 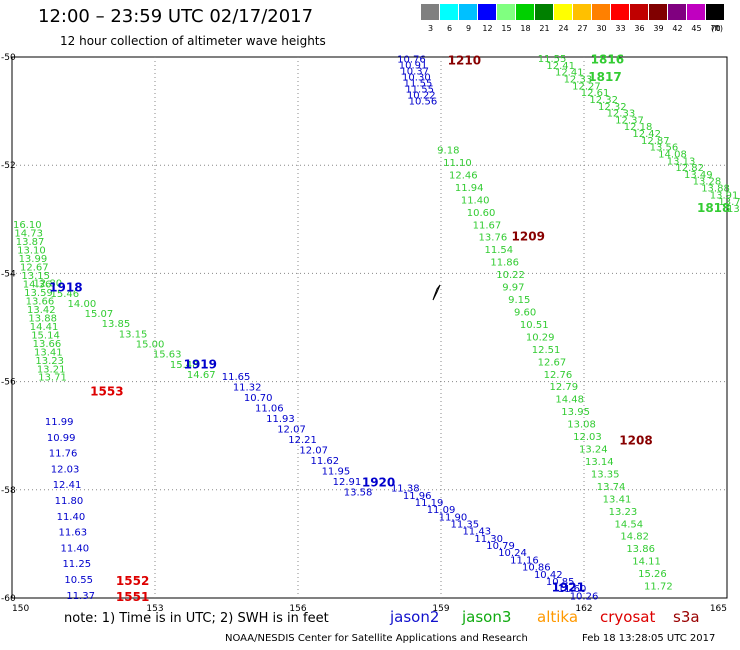 What do you see at coordinates (133, 334) in the screenshot?
I see `wave-height-value: 13.15` at bounding box center [133, 334].